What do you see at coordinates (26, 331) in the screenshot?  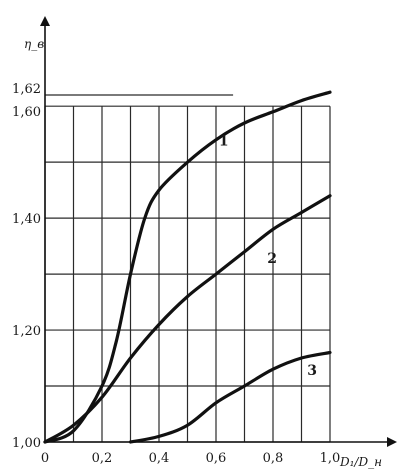 I see `y-tick-label: 1,20` at bounding box center [26, 331].